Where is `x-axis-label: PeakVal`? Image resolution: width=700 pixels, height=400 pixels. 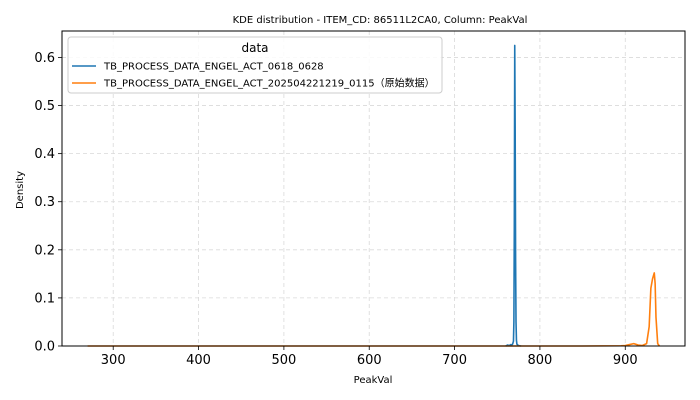
x-axis-label: PeakVal is located at coordinates (373, 380).